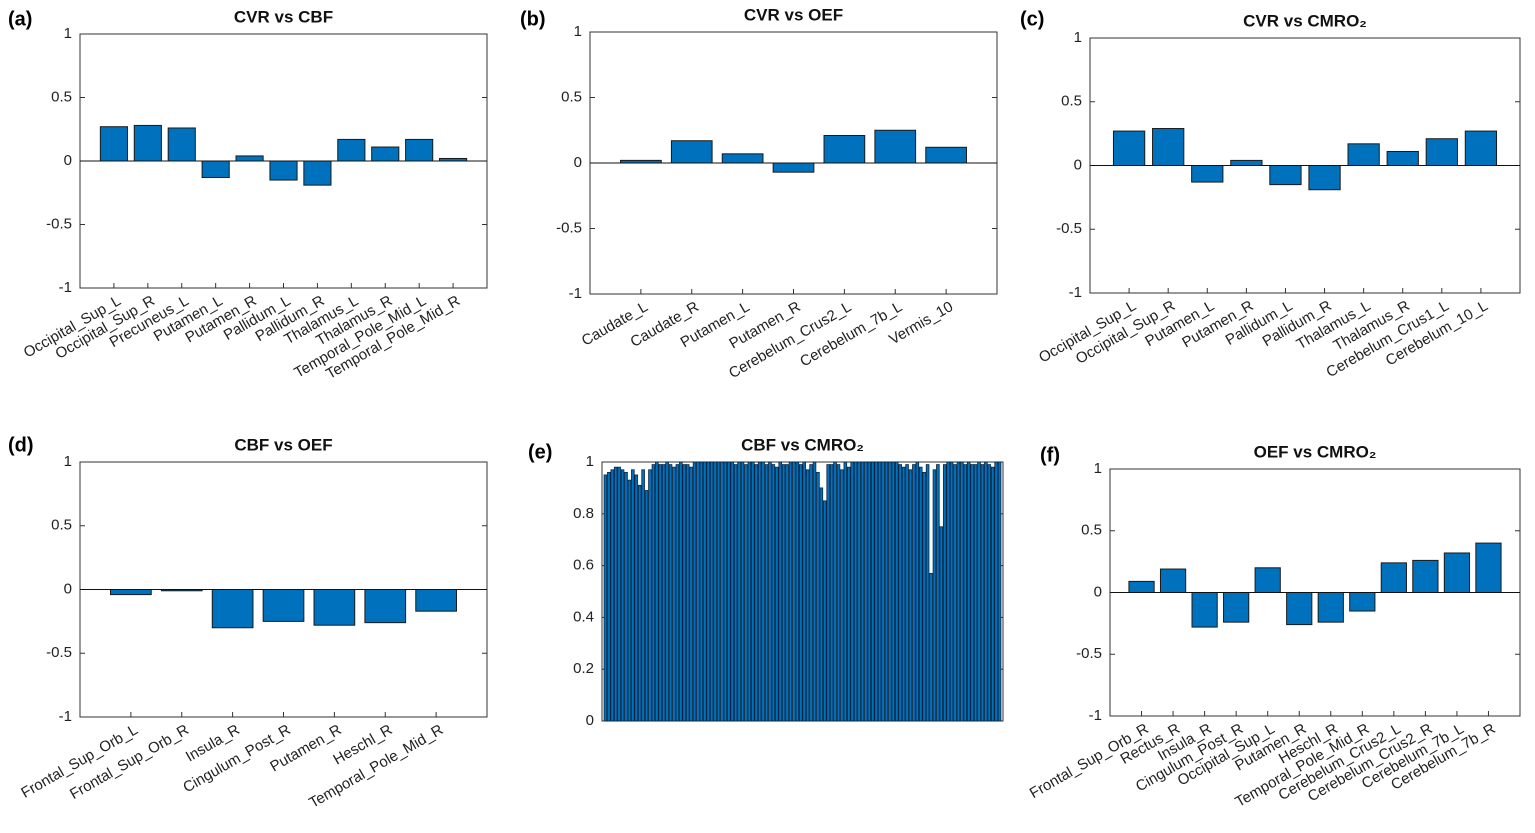  What do you see at coordinates (1032, 19) in the screenshot?
I see `panel-label: (c)` at bounding box center [1032, 19].